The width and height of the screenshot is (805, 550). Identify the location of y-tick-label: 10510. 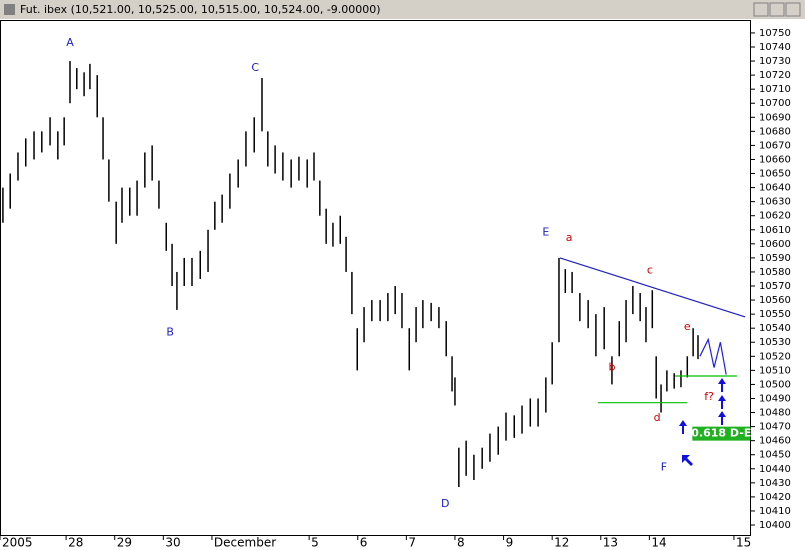
(775, 370).